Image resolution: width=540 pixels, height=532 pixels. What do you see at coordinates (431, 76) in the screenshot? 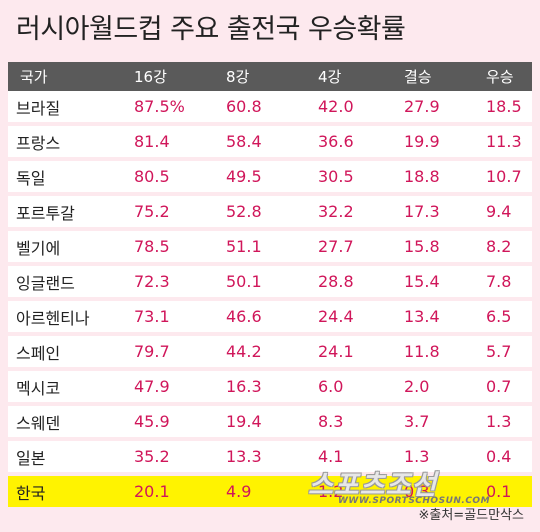
I see `column-header: 결승` at bounding box center [431, 76].